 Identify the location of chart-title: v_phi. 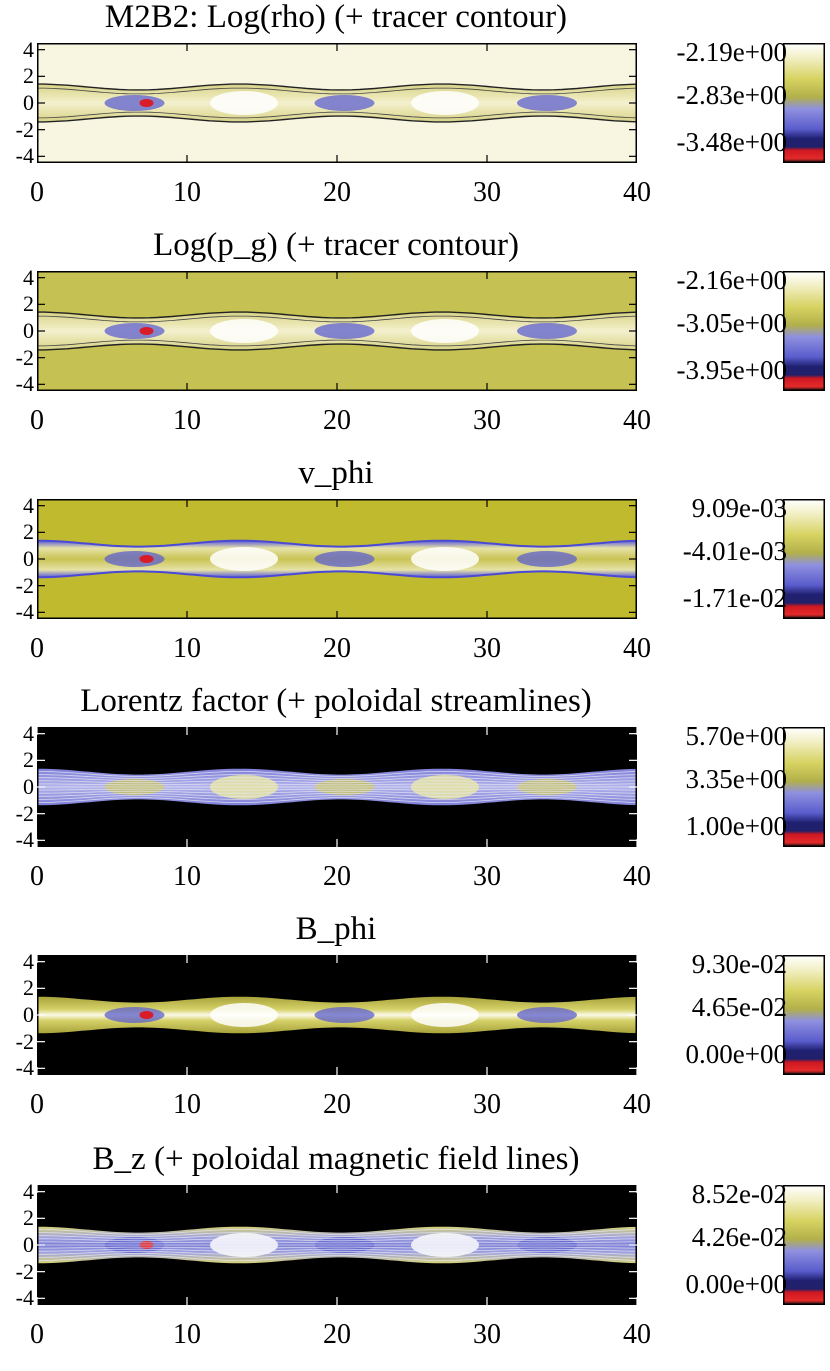
(336, 473).